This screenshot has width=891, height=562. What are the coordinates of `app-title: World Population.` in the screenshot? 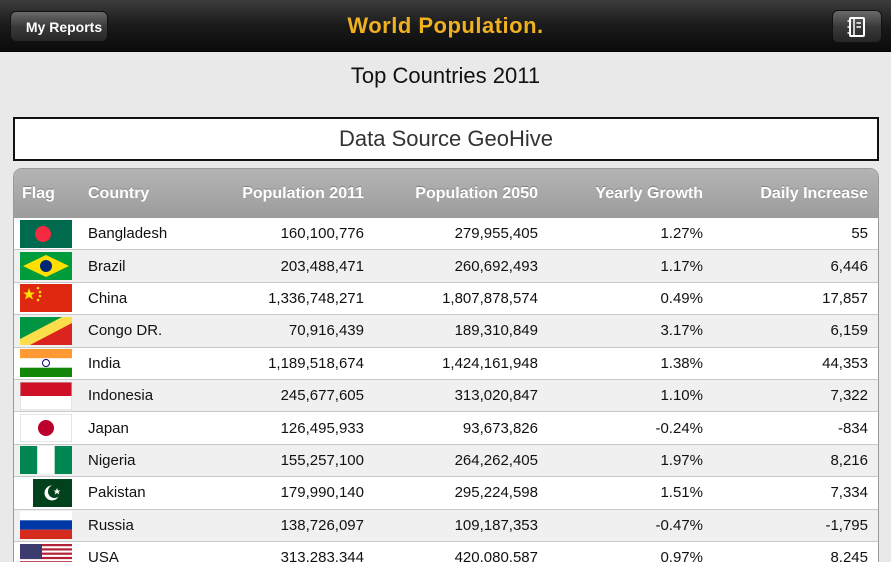 It's located at (445, 25).